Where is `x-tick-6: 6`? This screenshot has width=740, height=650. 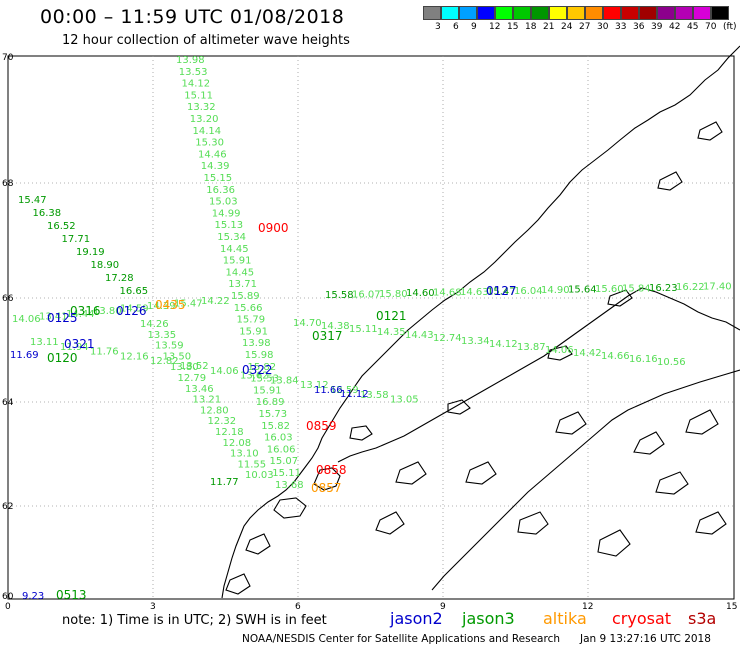
x-tick-6: 6 is located at coordinates (298, 607).